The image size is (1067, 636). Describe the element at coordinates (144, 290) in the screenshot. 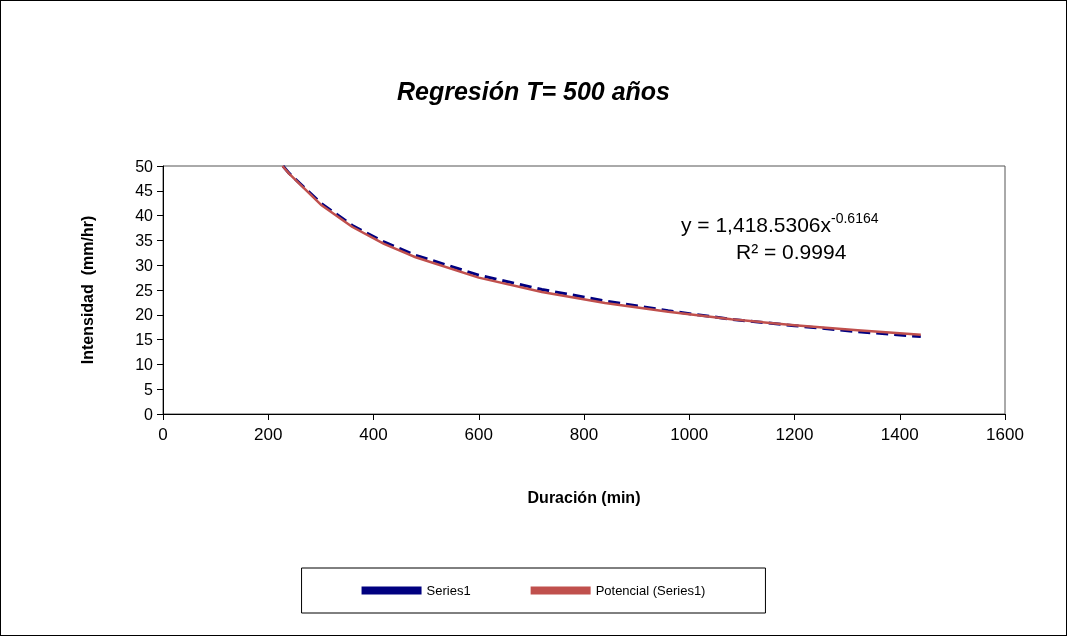

I see `y-tick-label: 25` at that location.